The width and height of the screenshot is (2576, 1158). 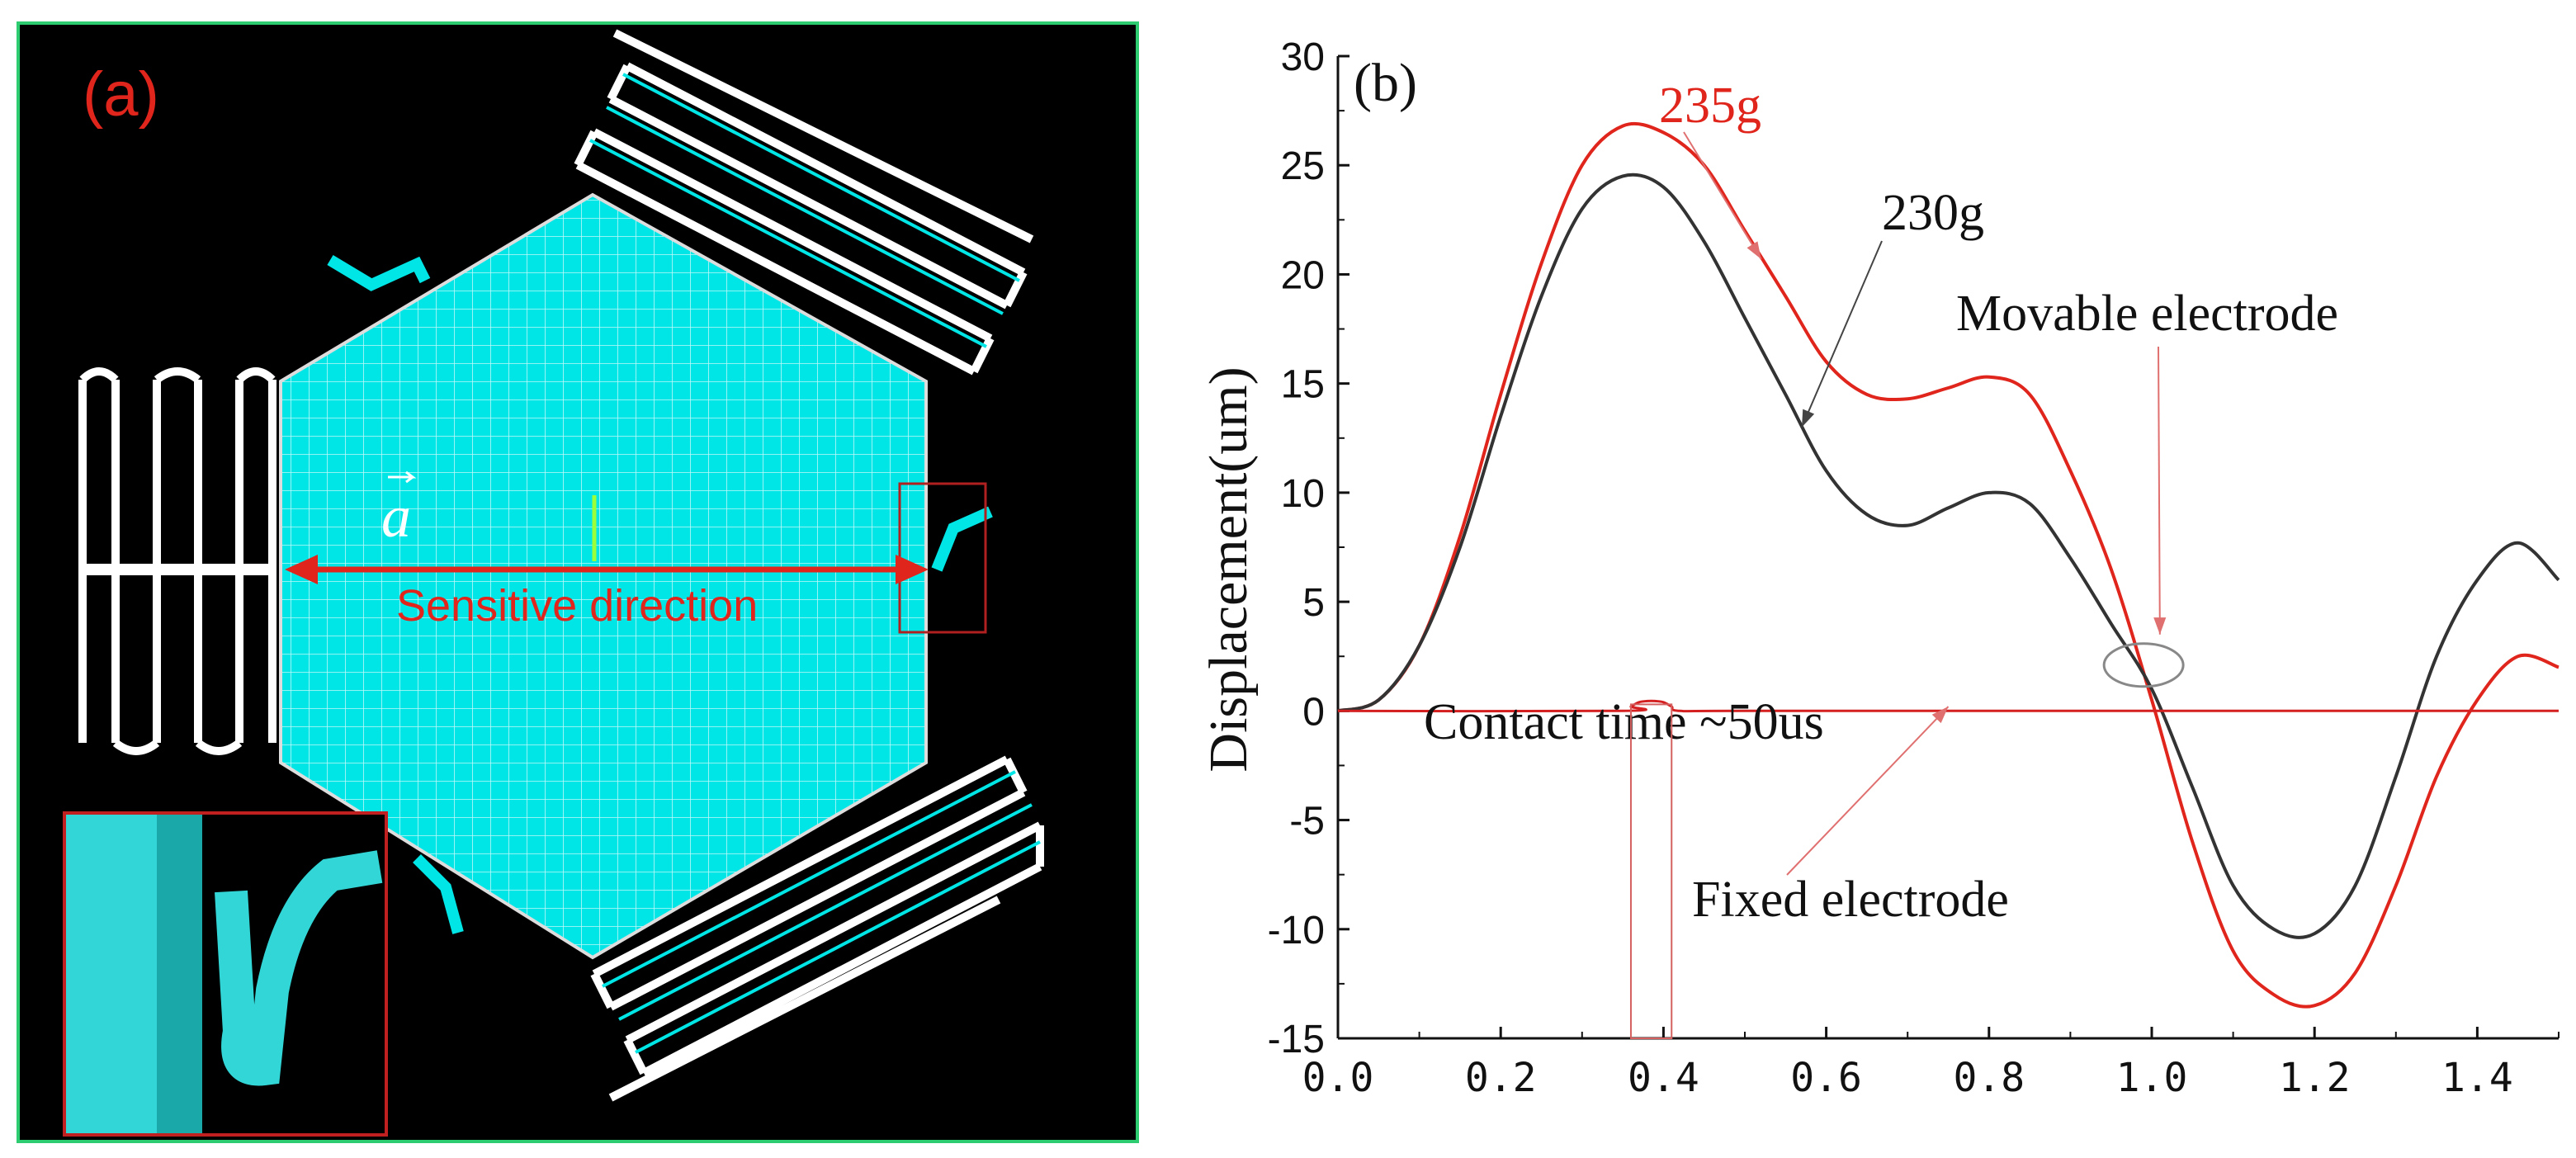 I want to click on panel-b-label: (b), so click(x=1385, y=83).